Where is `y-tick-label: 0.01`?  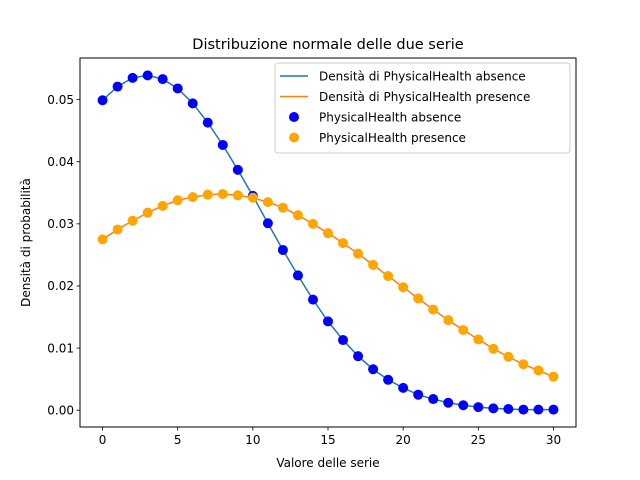
y-tick-label: 0.01 is located at coordinates (60, 348).